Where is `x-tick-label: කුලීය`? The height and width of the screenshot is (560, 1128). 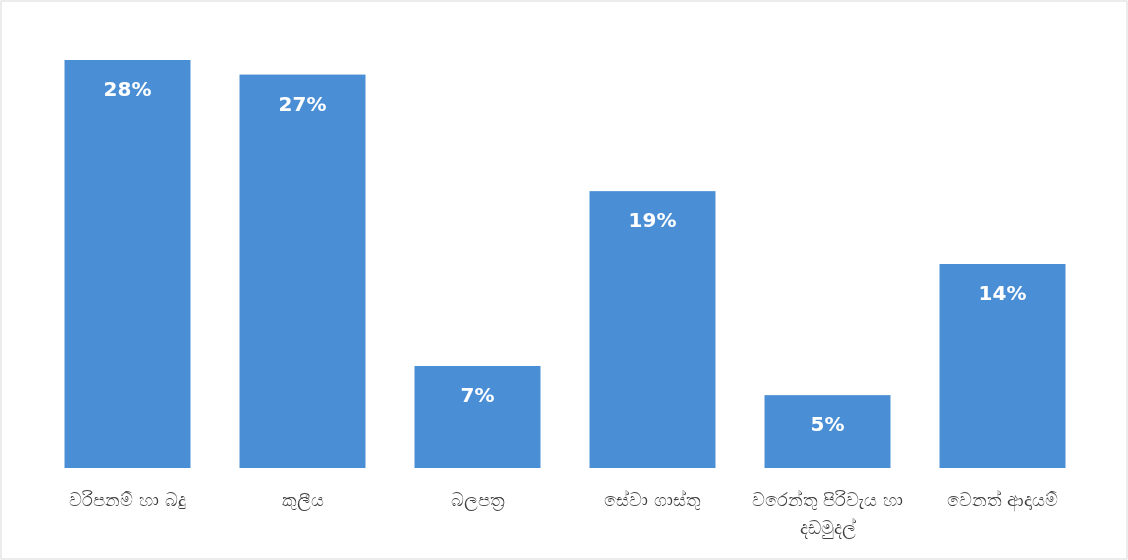 x-tick-label: කුලීය is located at coordinates (302, 500).